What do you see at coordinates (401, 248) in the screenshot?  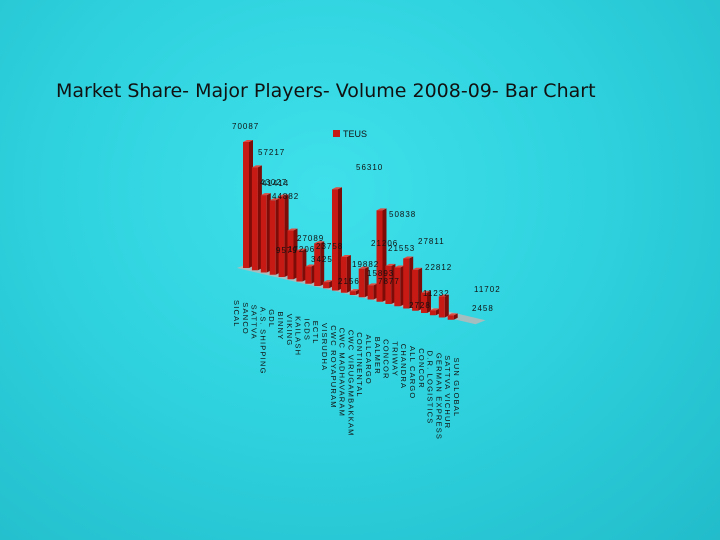 I see `data-label-18: 21553` at bounding box center [401, 248].